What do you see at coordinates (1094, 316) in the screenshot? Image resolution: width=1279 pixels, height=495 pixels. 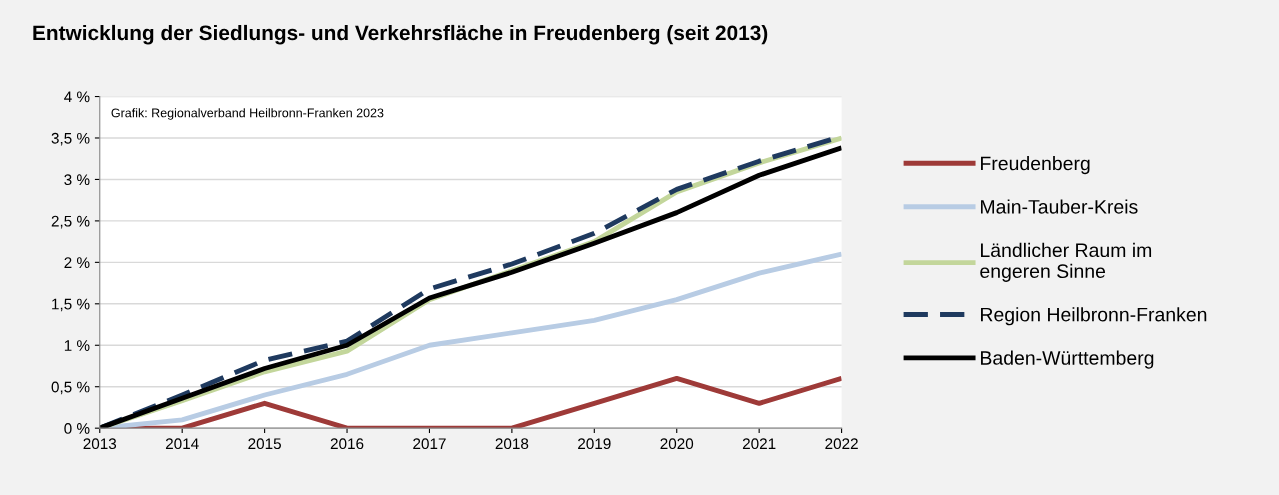 I see `legend-label: Region Heilbronn-Franken` at bounding box center [1094, 316].